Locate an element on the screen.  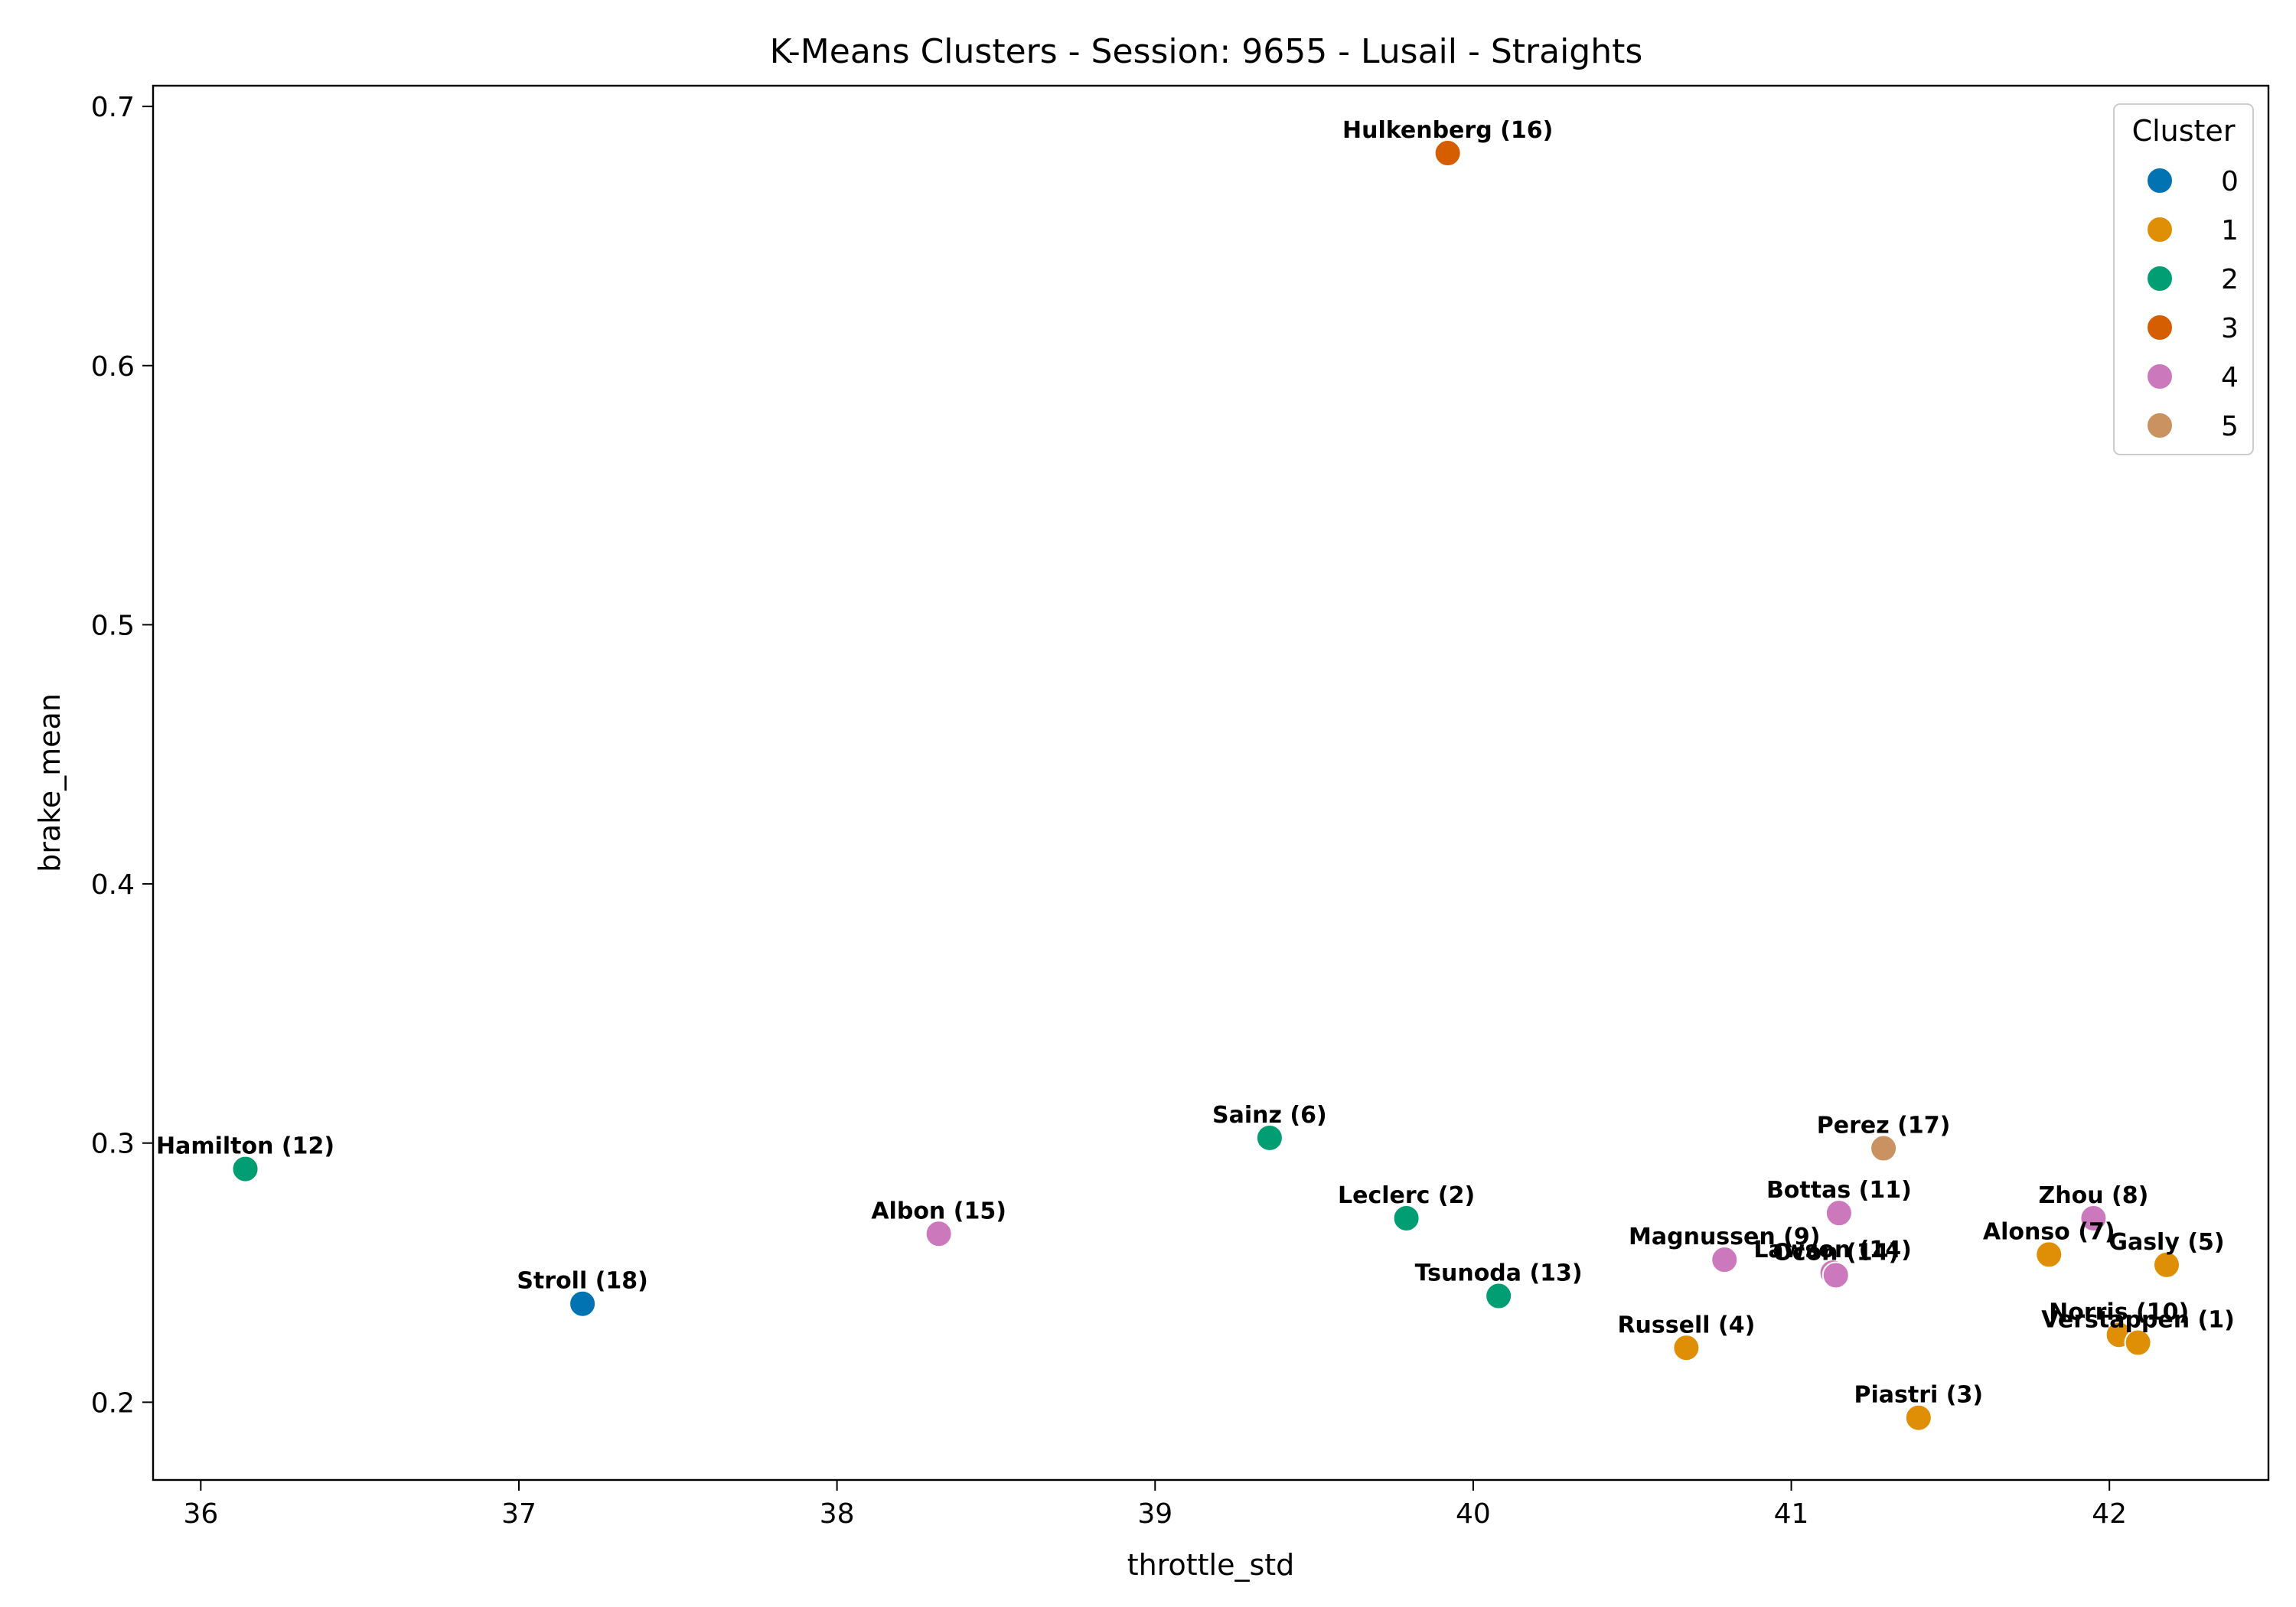
point-label: Lawson (14) is located at coordinates (1832, 1250).